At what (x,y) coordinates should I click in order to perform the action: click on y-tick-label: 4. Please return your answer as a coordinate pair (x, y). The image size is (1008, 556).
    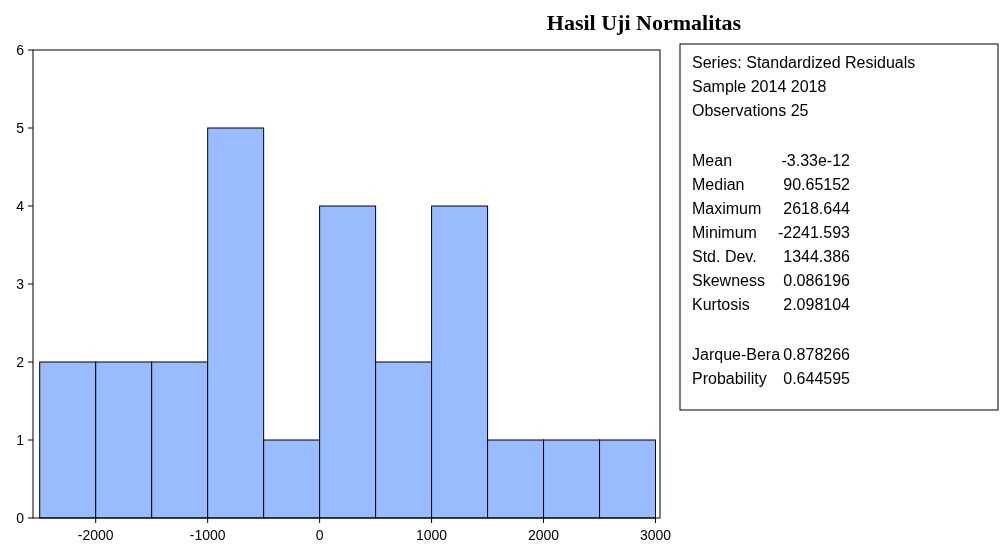
    Looking at the image, I should click on (20, 205).